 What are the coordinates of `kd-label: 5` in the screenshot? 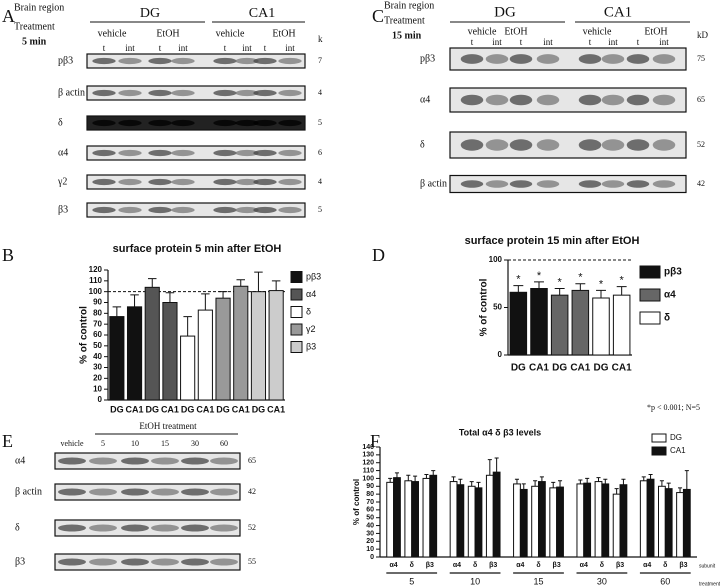 It's located at (320, 122).